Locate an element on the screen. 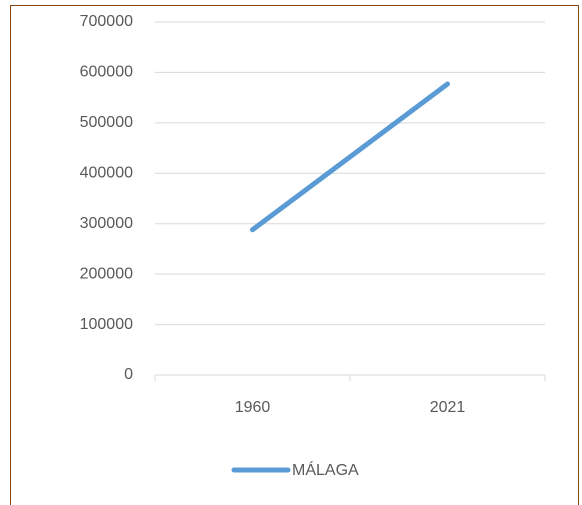 The height and width of the screenshot is (505, 582). y-tick-label: 300000 is located at coordinates (106, 223).